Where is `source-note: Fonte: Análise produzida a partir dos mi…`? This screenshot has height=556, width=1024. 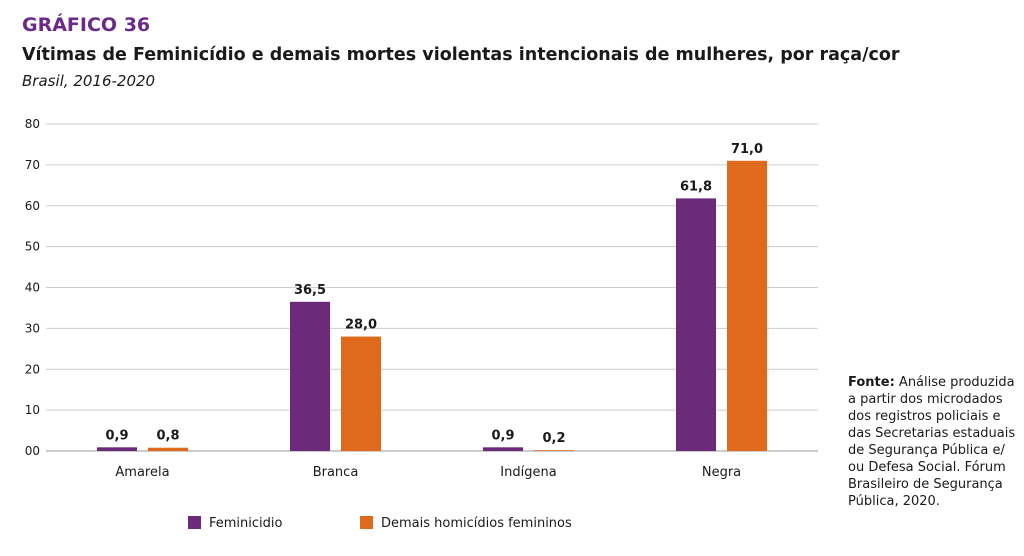
source-note: Fonte: Análise produzida a partir dos mi… is located at coordinates (933, 442).